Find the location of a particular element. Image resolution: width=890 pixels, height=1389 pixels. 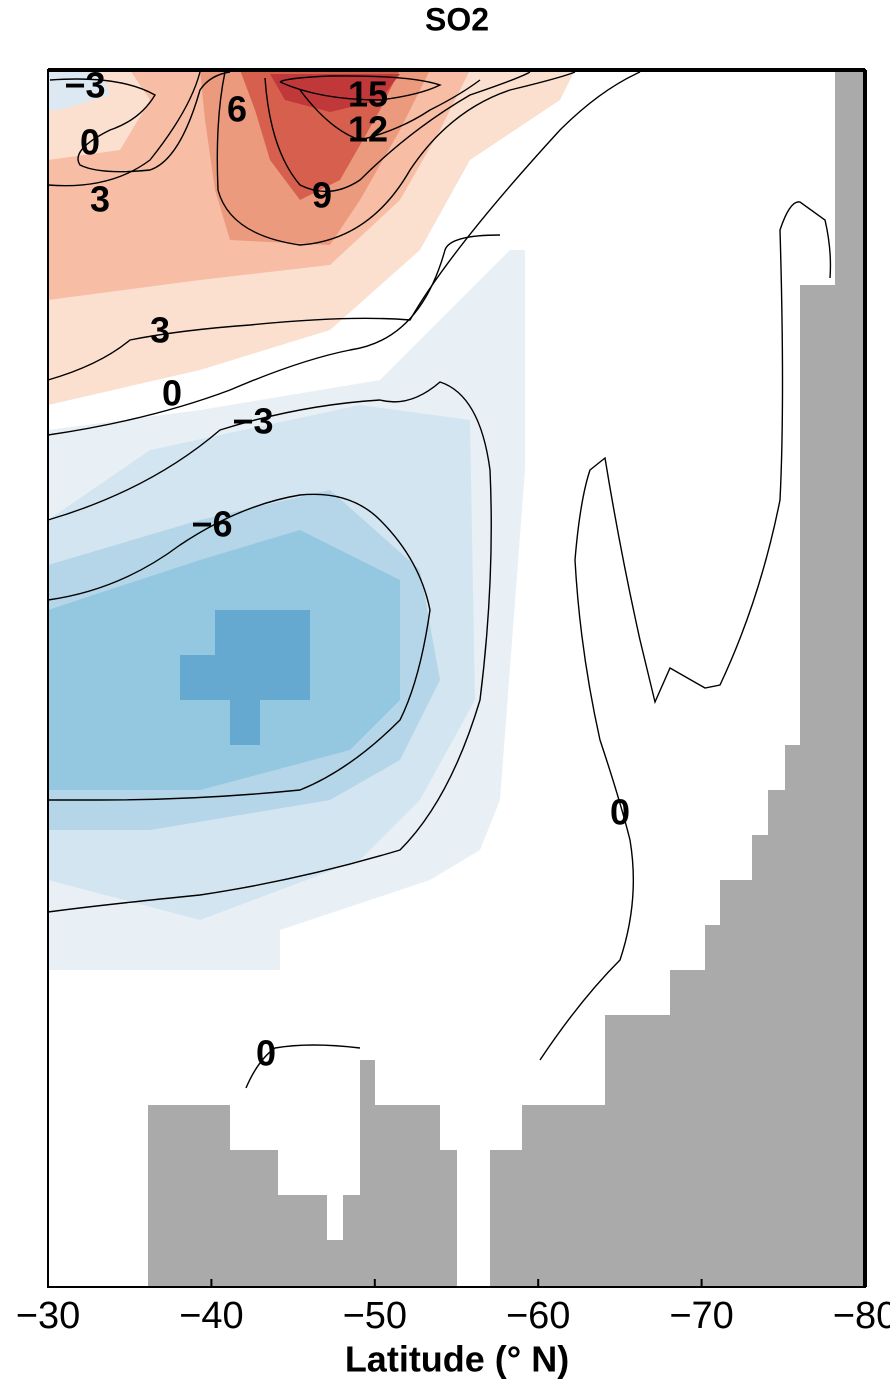

chart-title: SO2 is located at coordinates (457, 19).